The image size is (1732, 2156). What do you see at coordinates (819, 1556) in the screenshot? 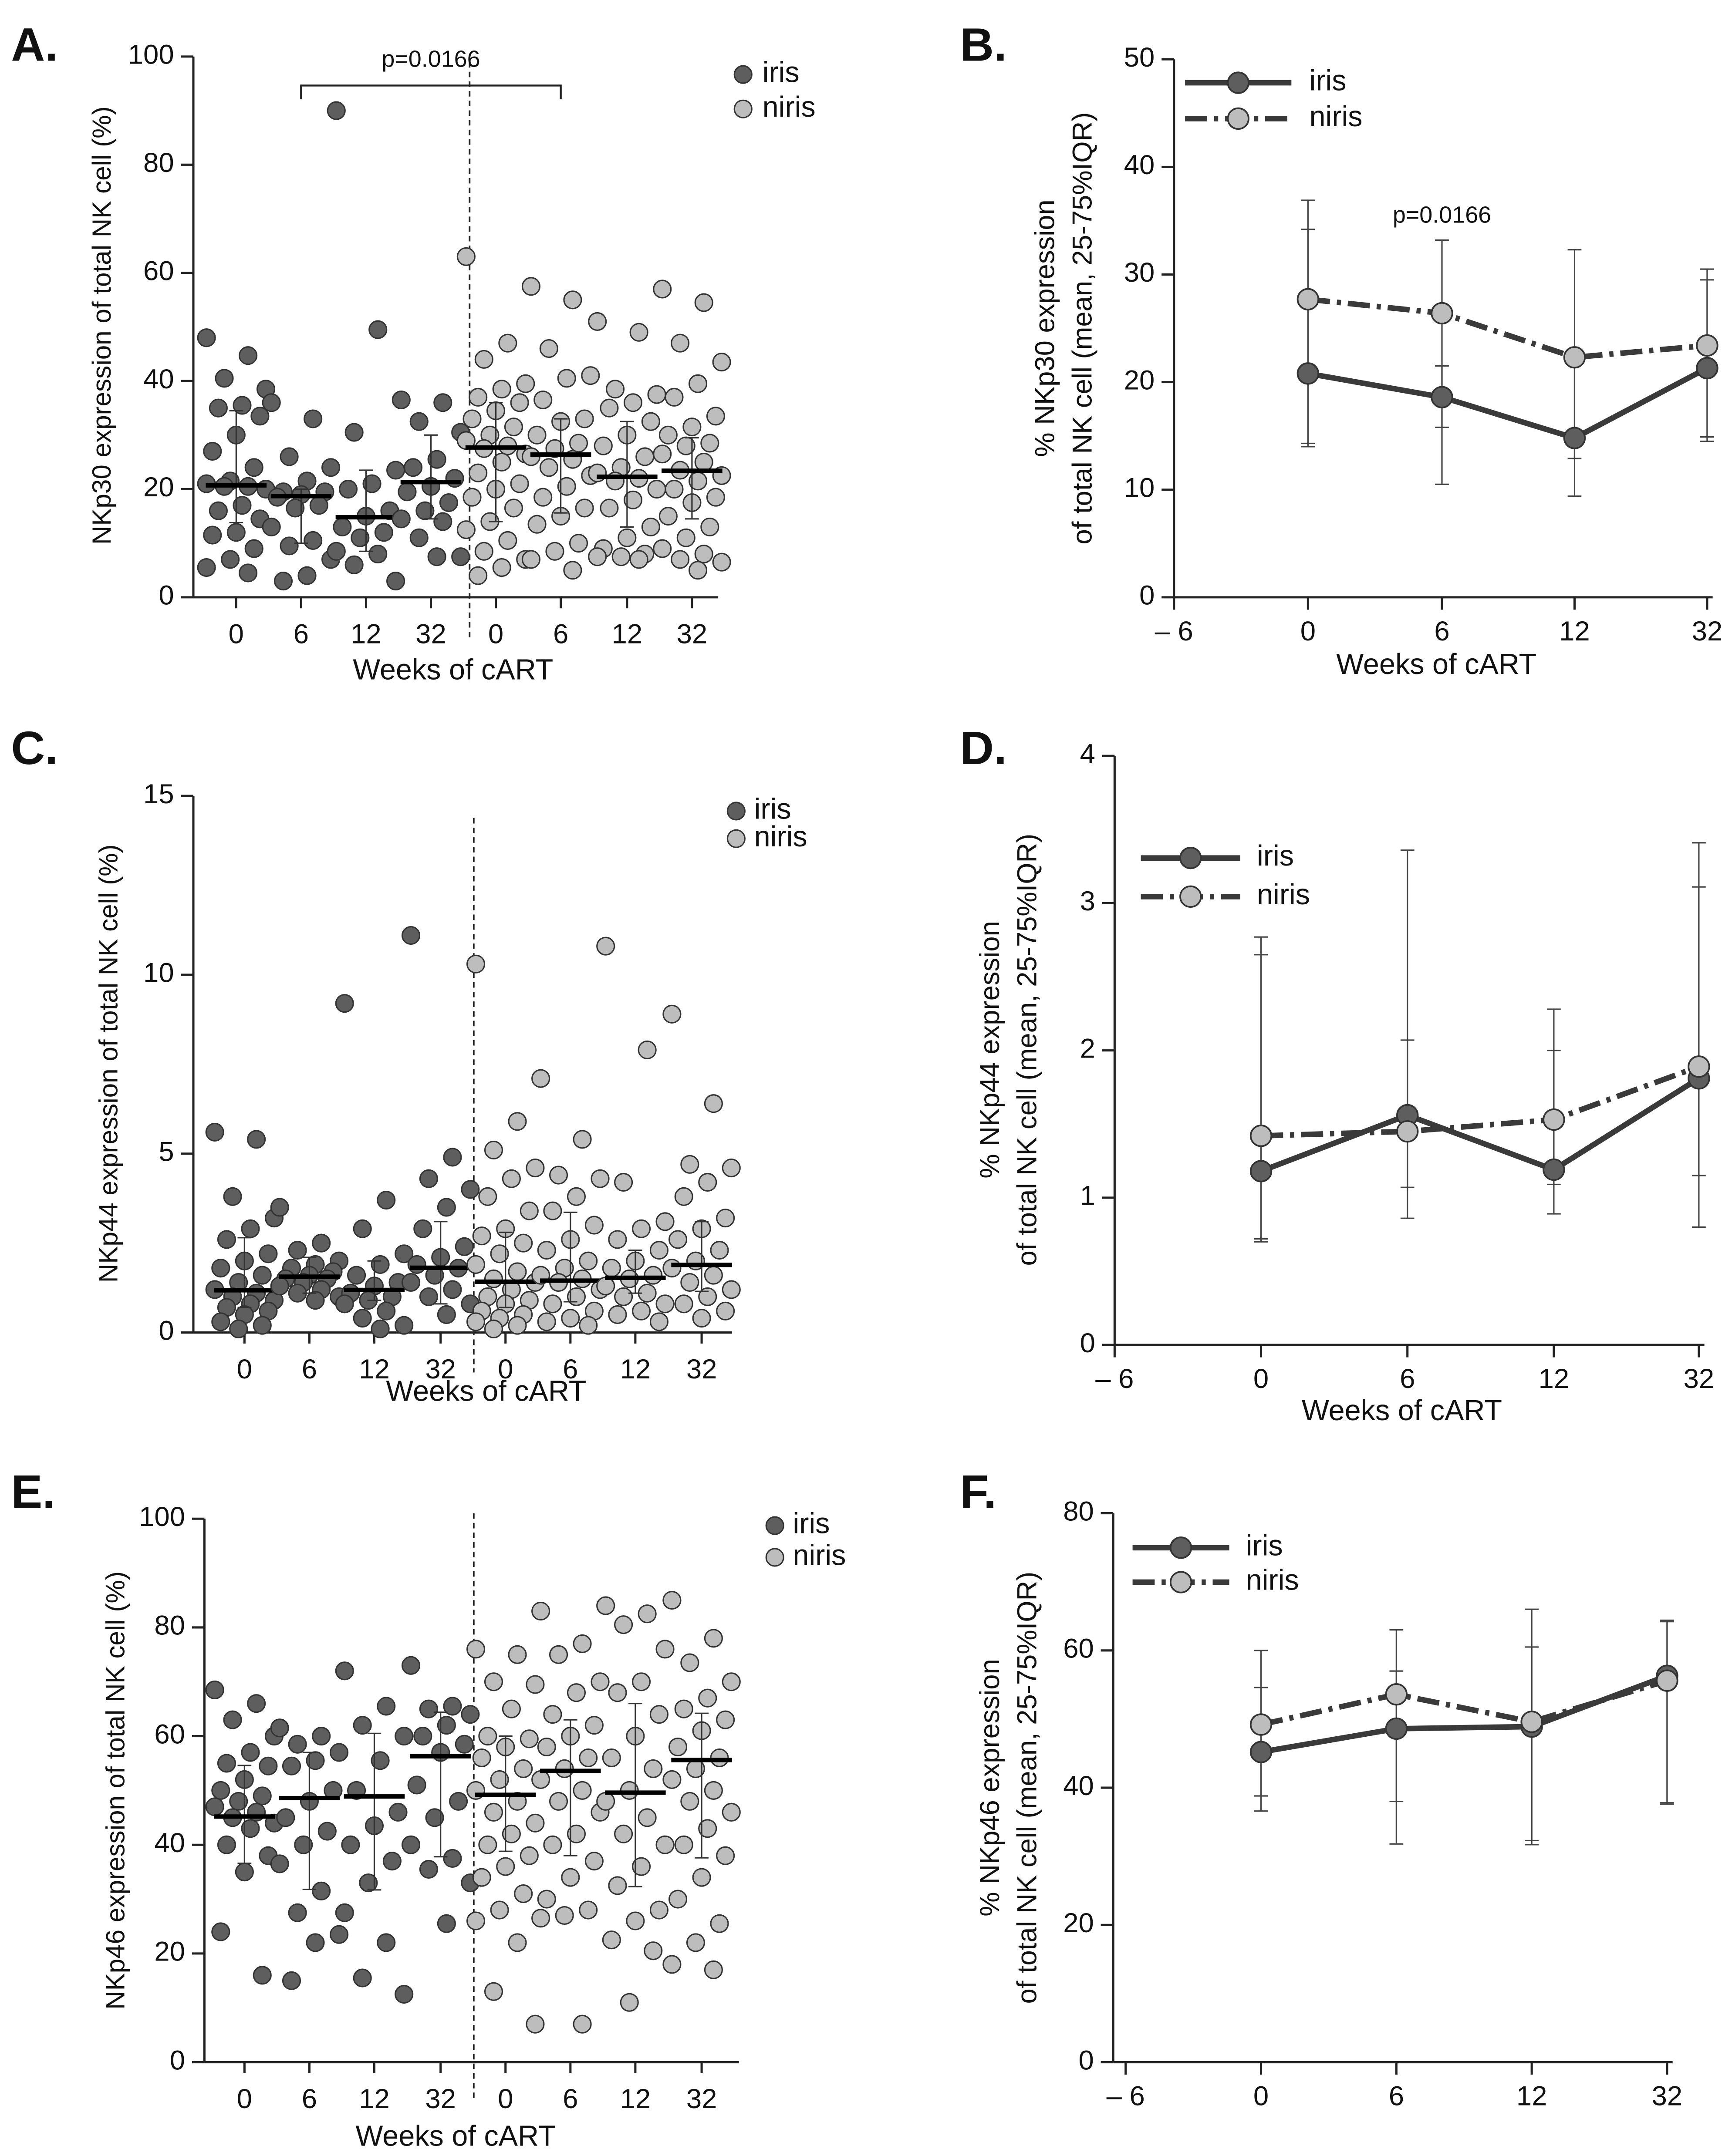
I see `legend-label: niris` at bounding box center [819, 1556].